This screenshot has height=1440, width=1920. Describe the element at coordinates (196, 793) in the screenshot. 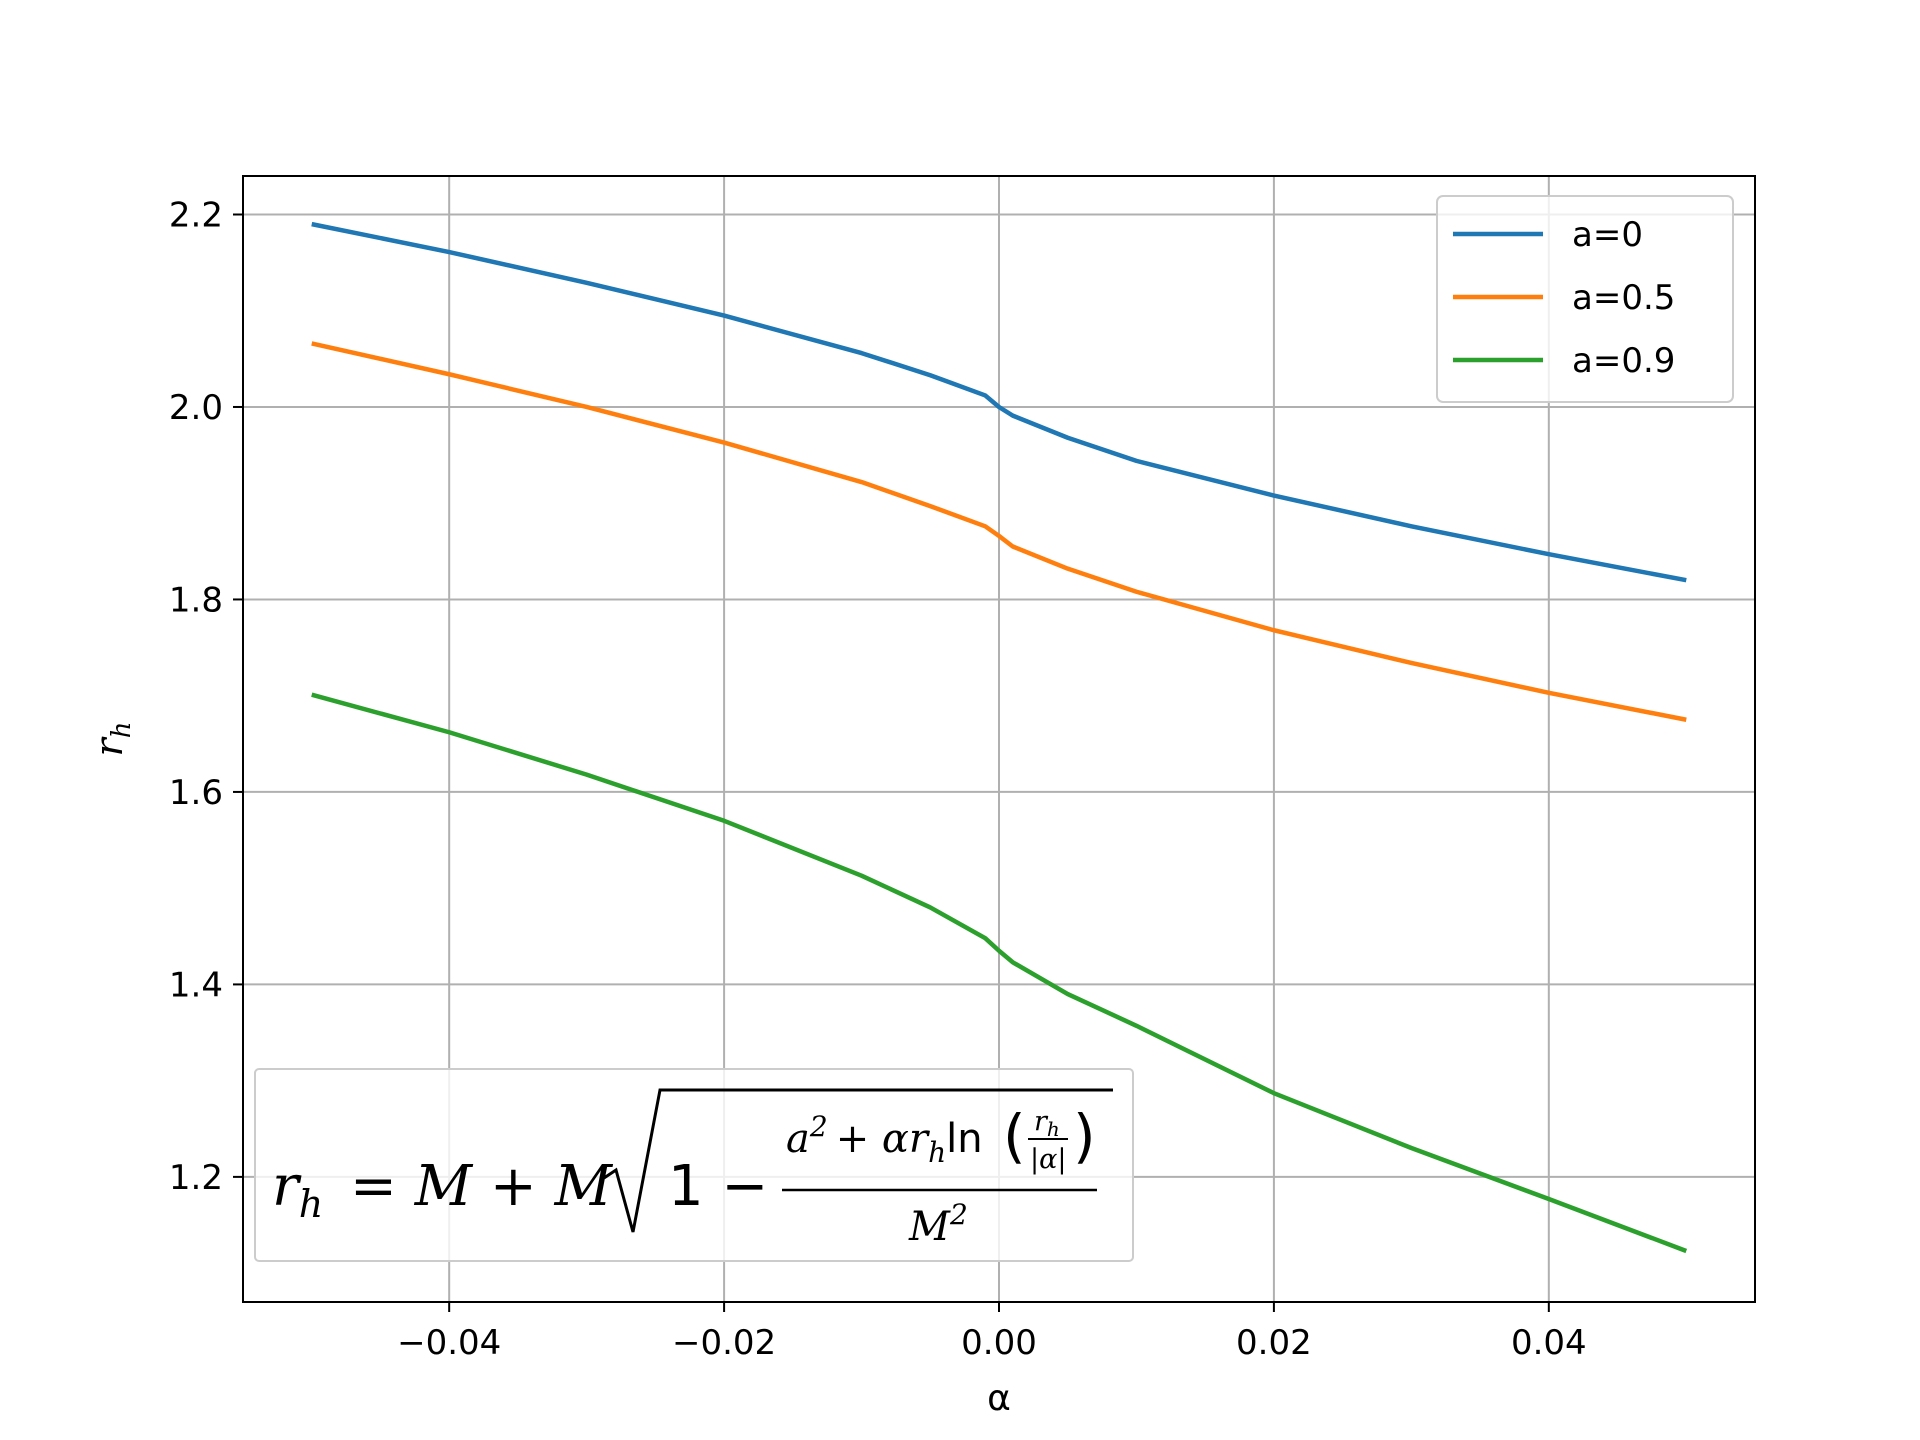

I see `y-tick-label: 1.6` at that location.